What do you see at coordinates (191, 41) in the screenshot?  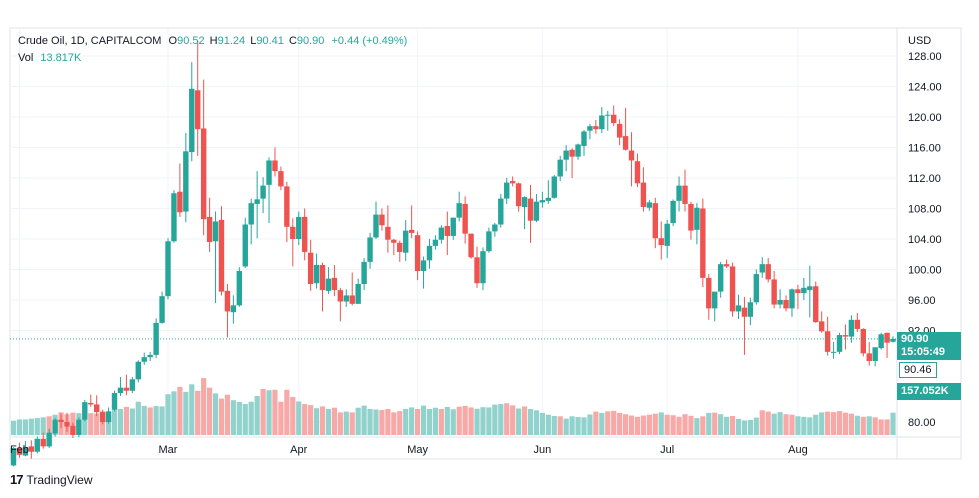 I see `open-value: 90.52` at bounding box center [191, 41].